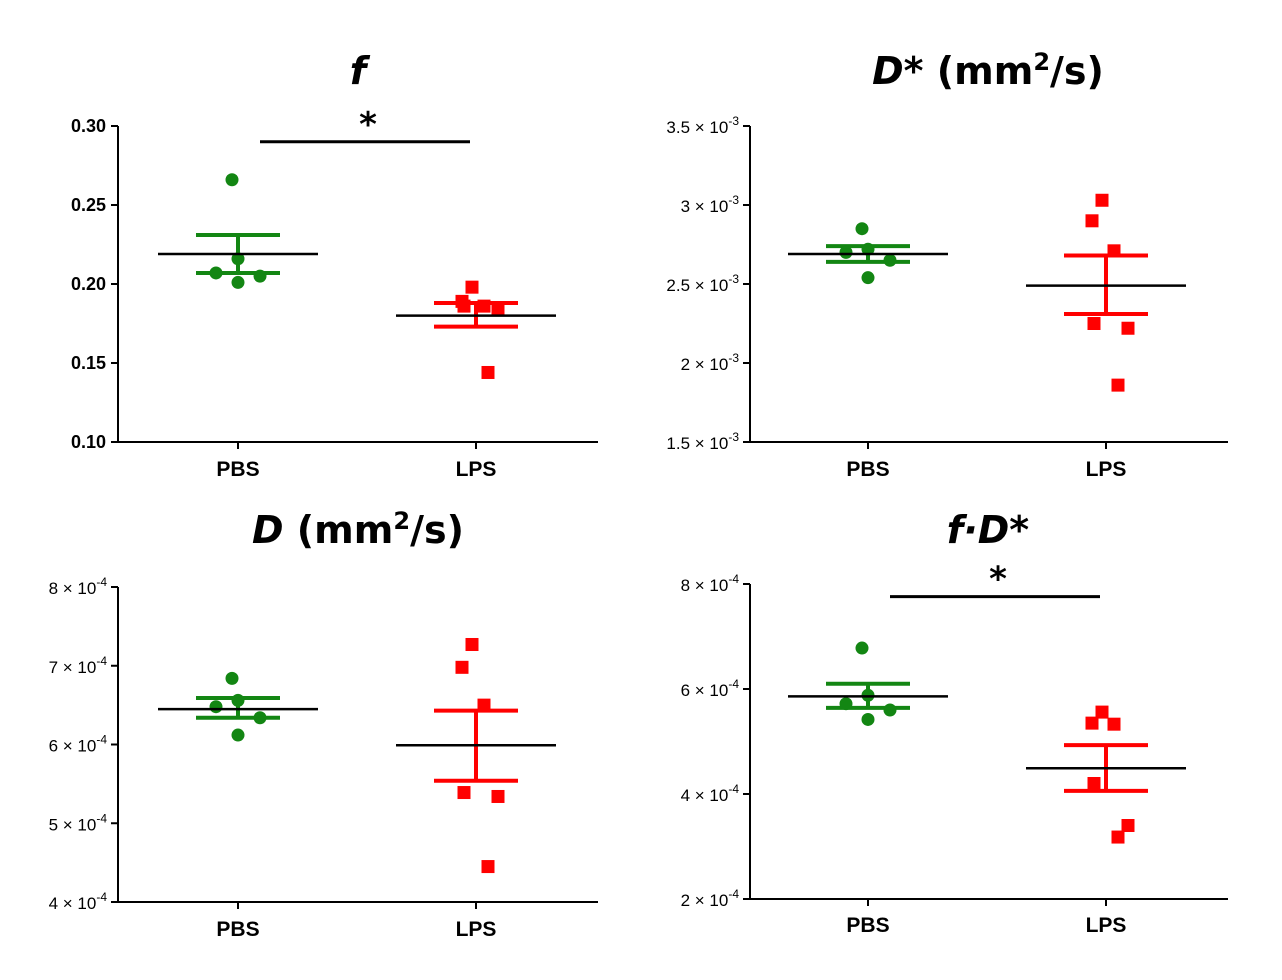  I want to click on y-tick-label: 6 × 10⁻⁴, so click(78, 744).